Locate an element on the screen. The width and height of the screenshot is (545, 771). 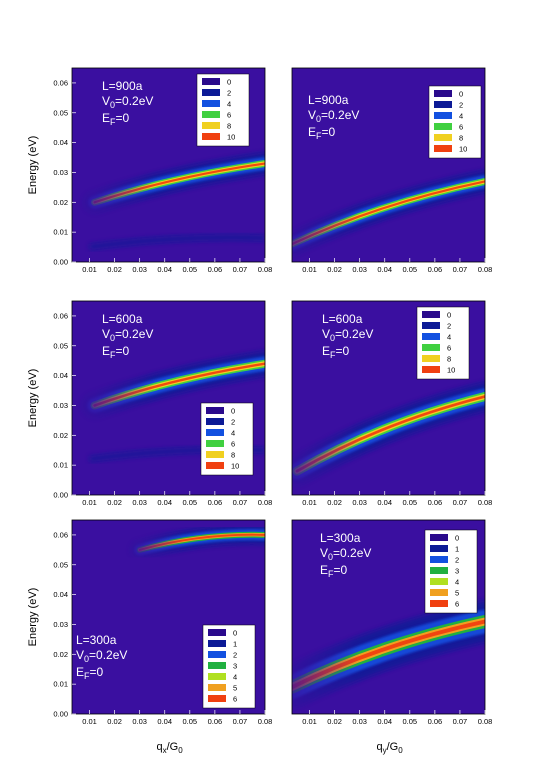
legend-label: 4 is located at coordinates (233, 433).